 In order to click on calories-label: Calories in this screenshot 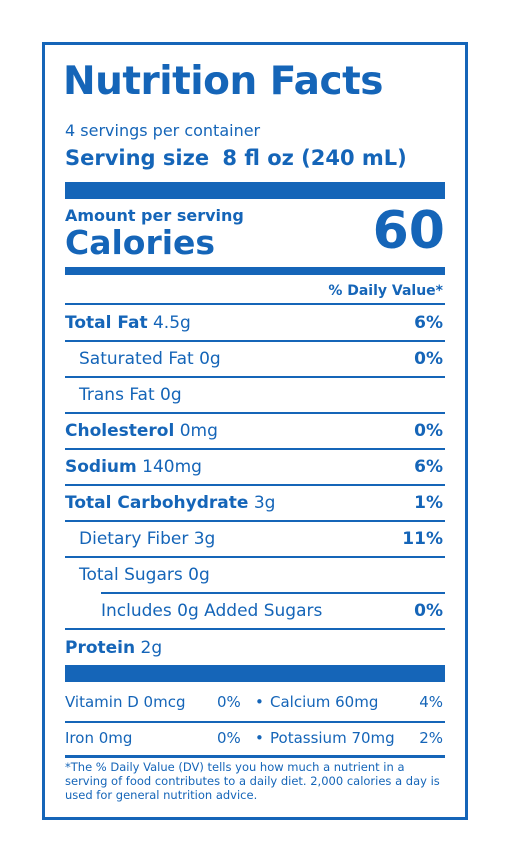, I will do `click(140, 242)`.